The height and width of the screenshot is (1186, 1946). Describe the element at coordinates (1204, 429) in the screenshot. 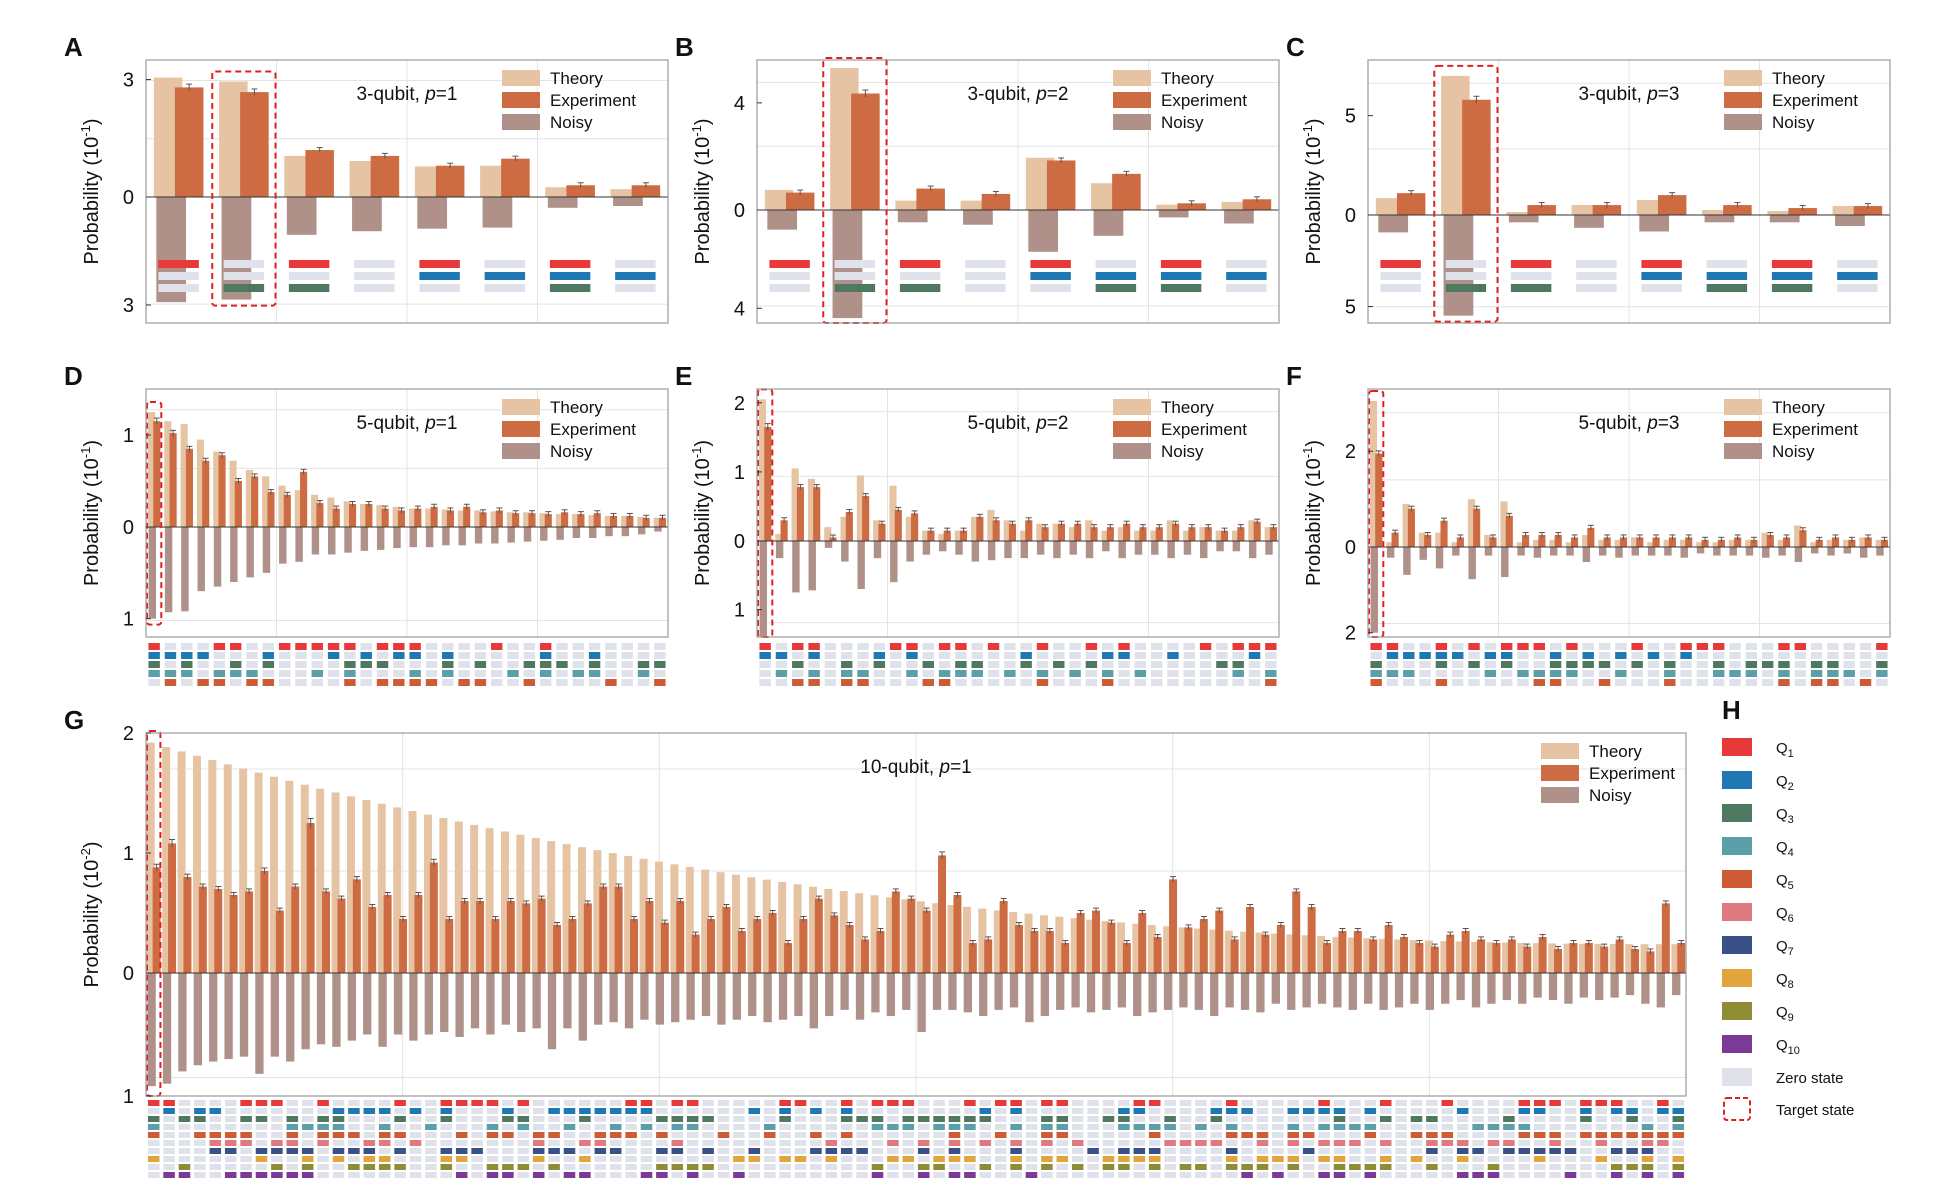

I see `legend-label: Experiment` at that location.